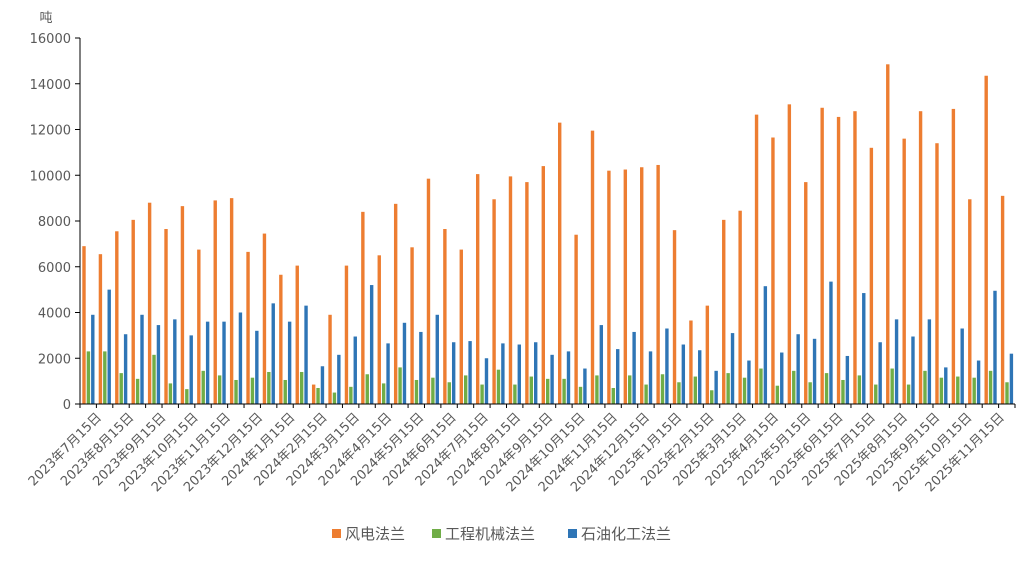 This screenshot has width=1029, height=565. What do you see at coordinates (54, 359) in the screenshot?
I see `y-tick-label: 2000` at bounding box center [54, 359].